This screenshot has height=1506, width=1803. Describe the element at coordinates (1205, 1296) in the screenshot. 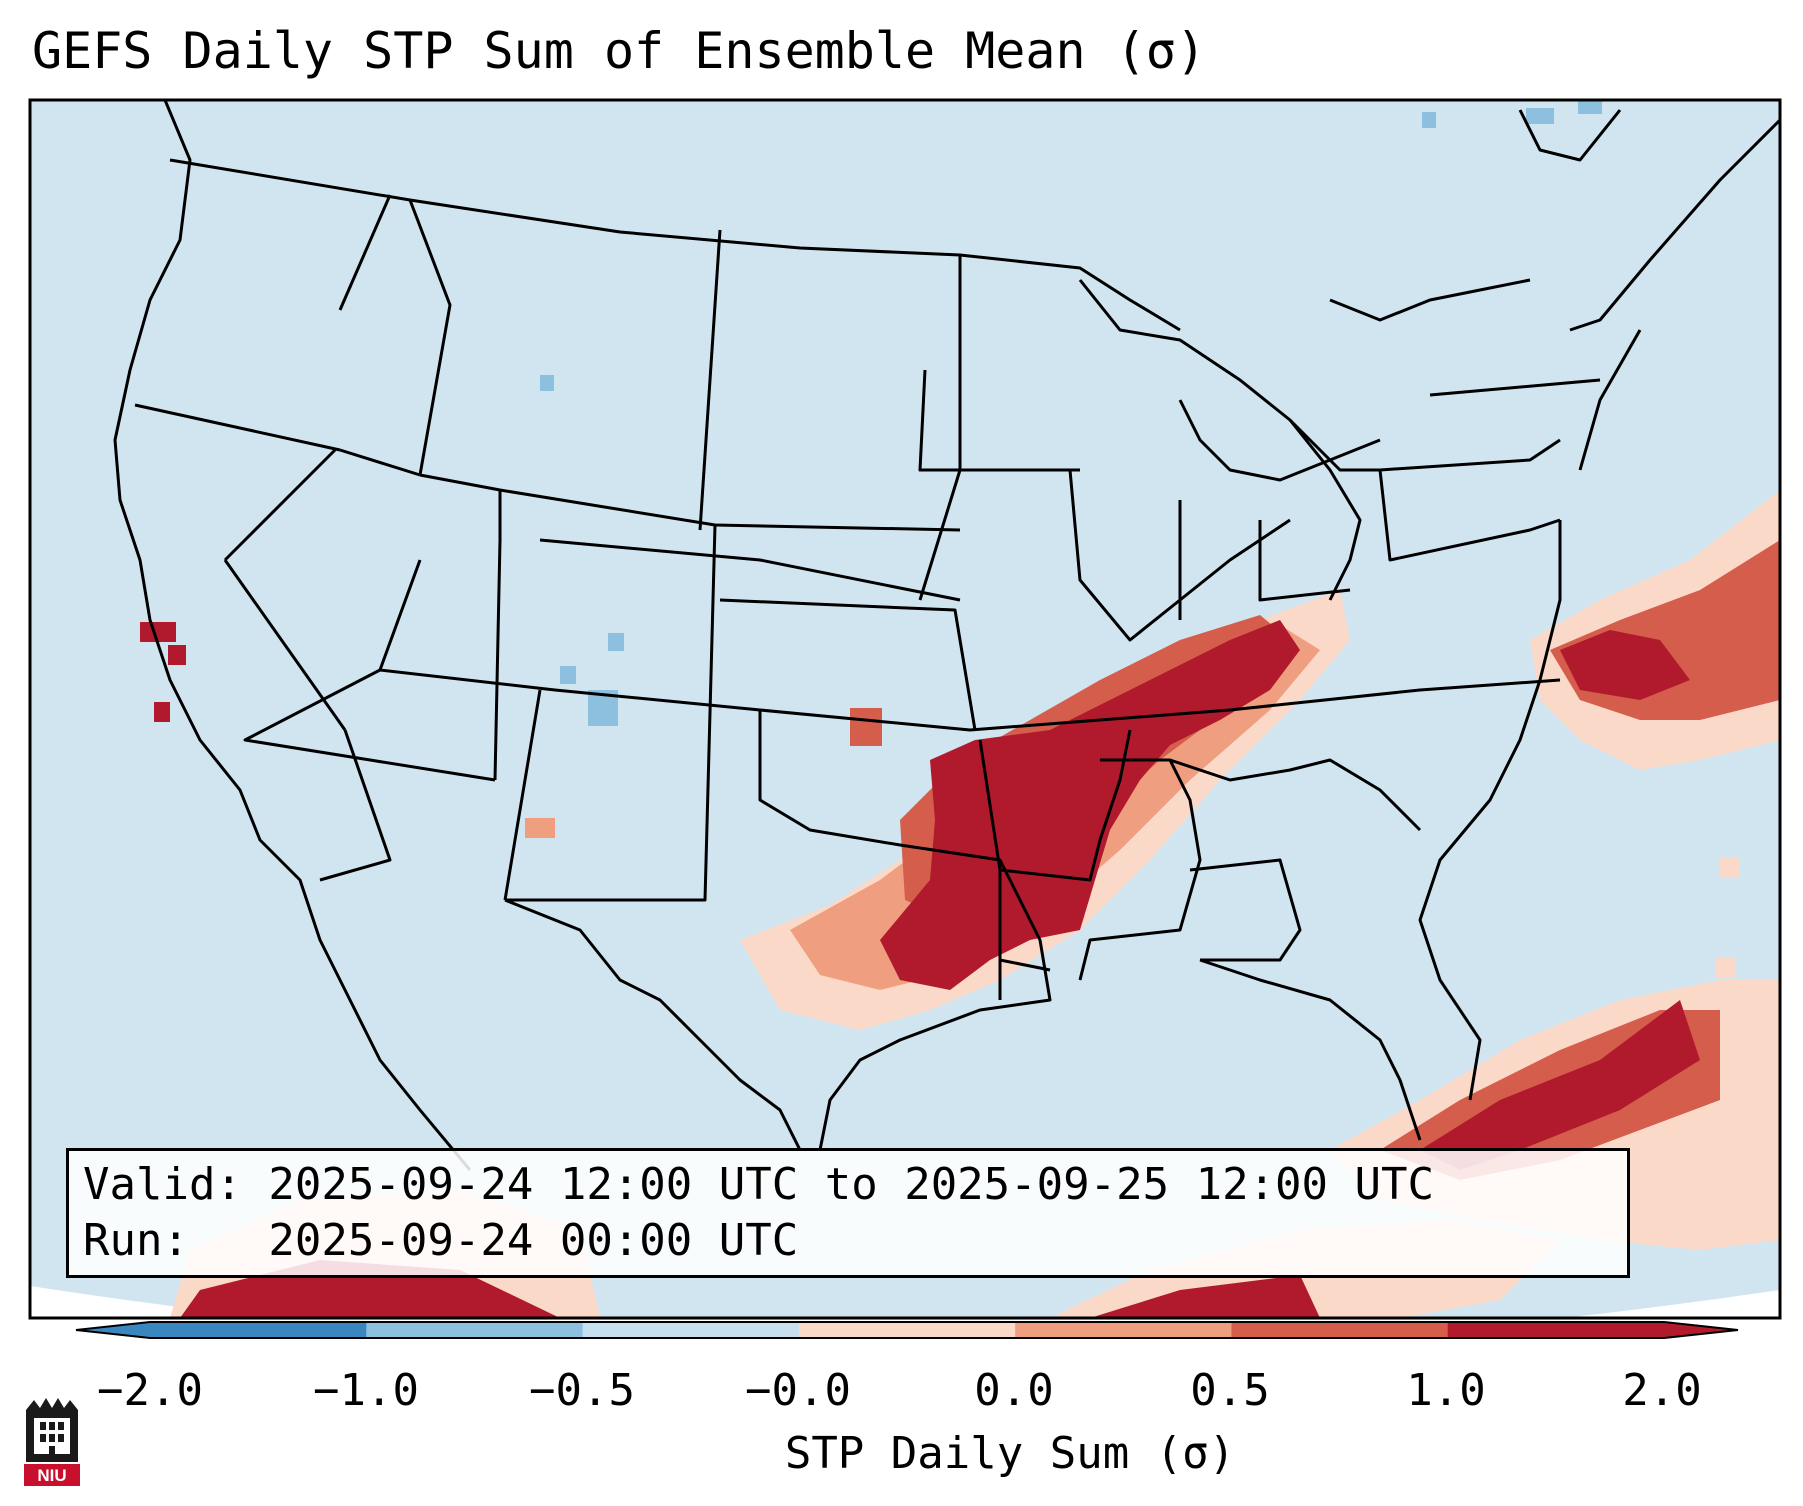

I see `anomaly-area-gulf-dark` at that location.